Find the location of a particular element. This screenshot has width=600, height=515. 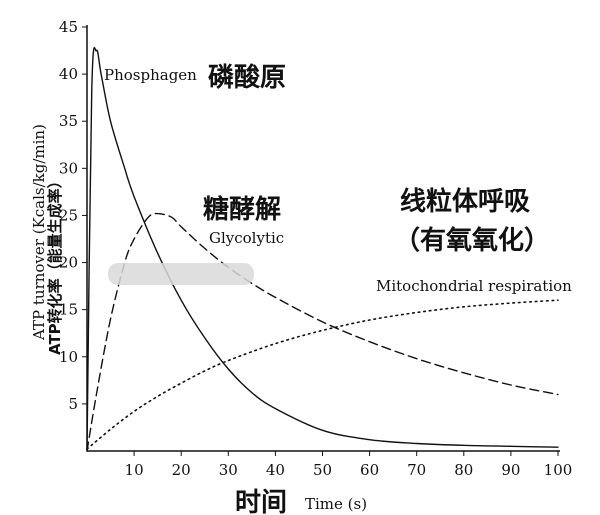

x-axis-label-zh: 时间 is located at coordinates (261, 501).